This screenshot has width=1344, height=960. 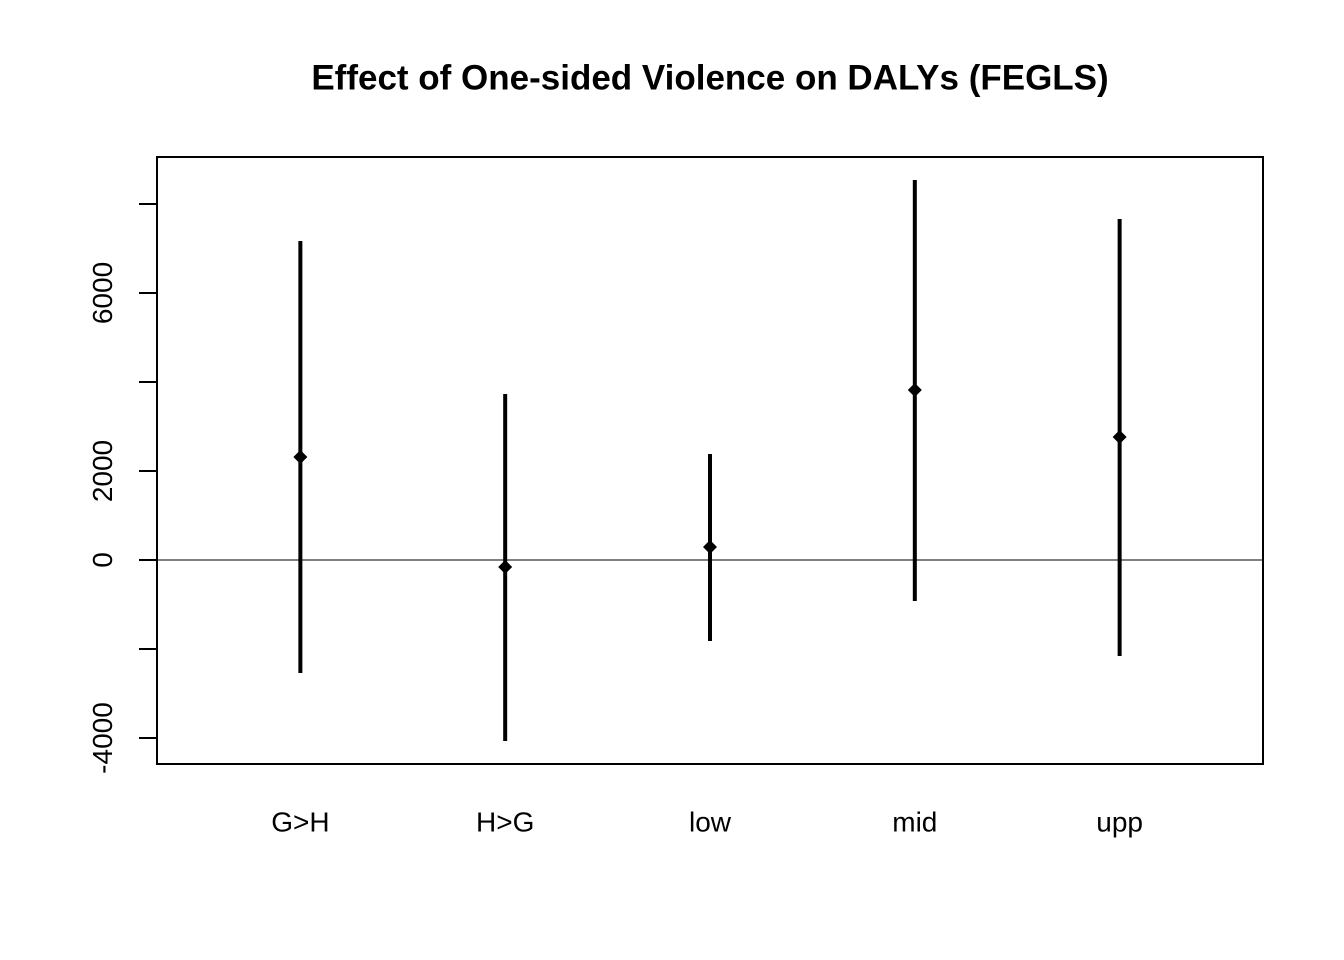 I want to click on x-tick-label: low, so click(x=710, y=821).